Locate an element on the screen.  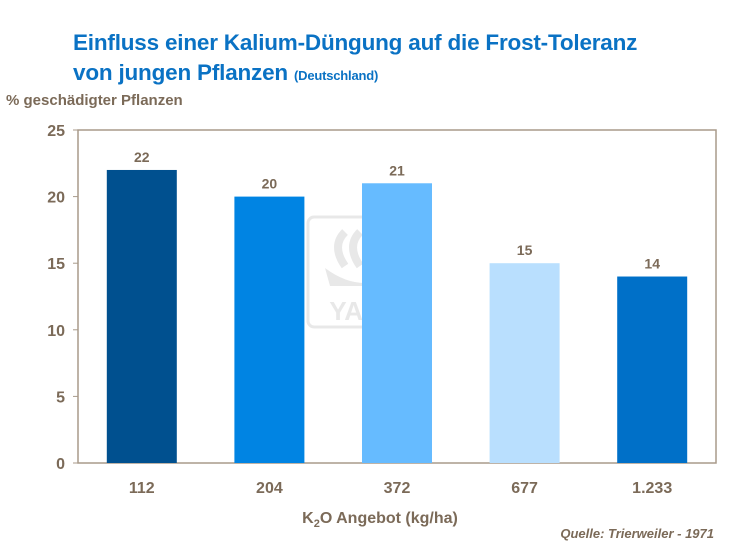
x-tick-label: 204 is located at coordinates (269, 488).